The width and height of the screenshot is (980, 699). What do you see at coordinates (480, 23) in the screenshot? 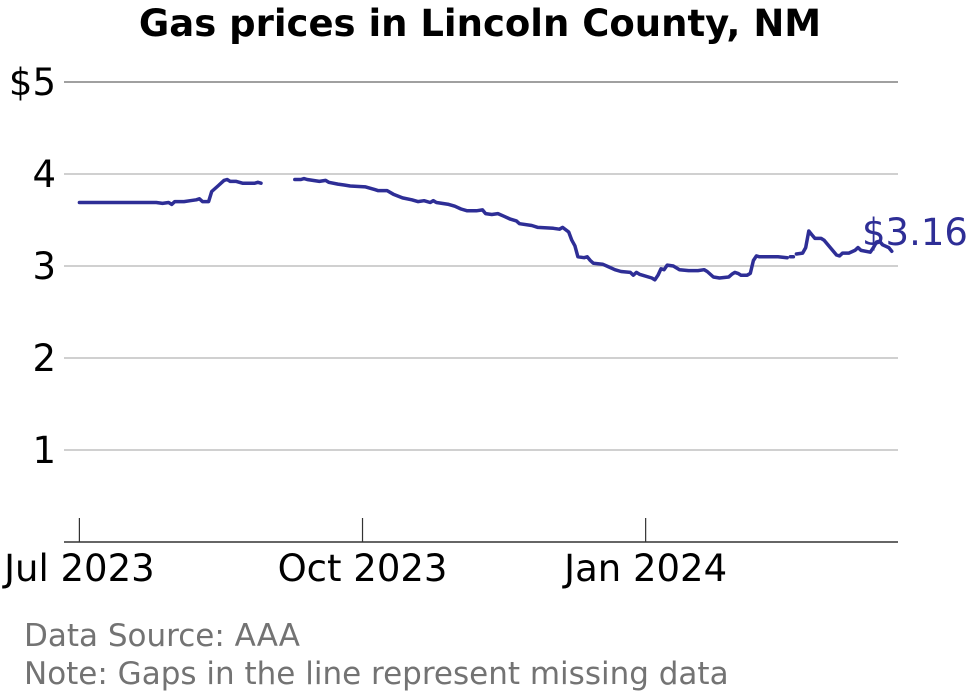
I see `chart-title: Gas prices in Lincoln County, NM` at bounding box center [480, 23].